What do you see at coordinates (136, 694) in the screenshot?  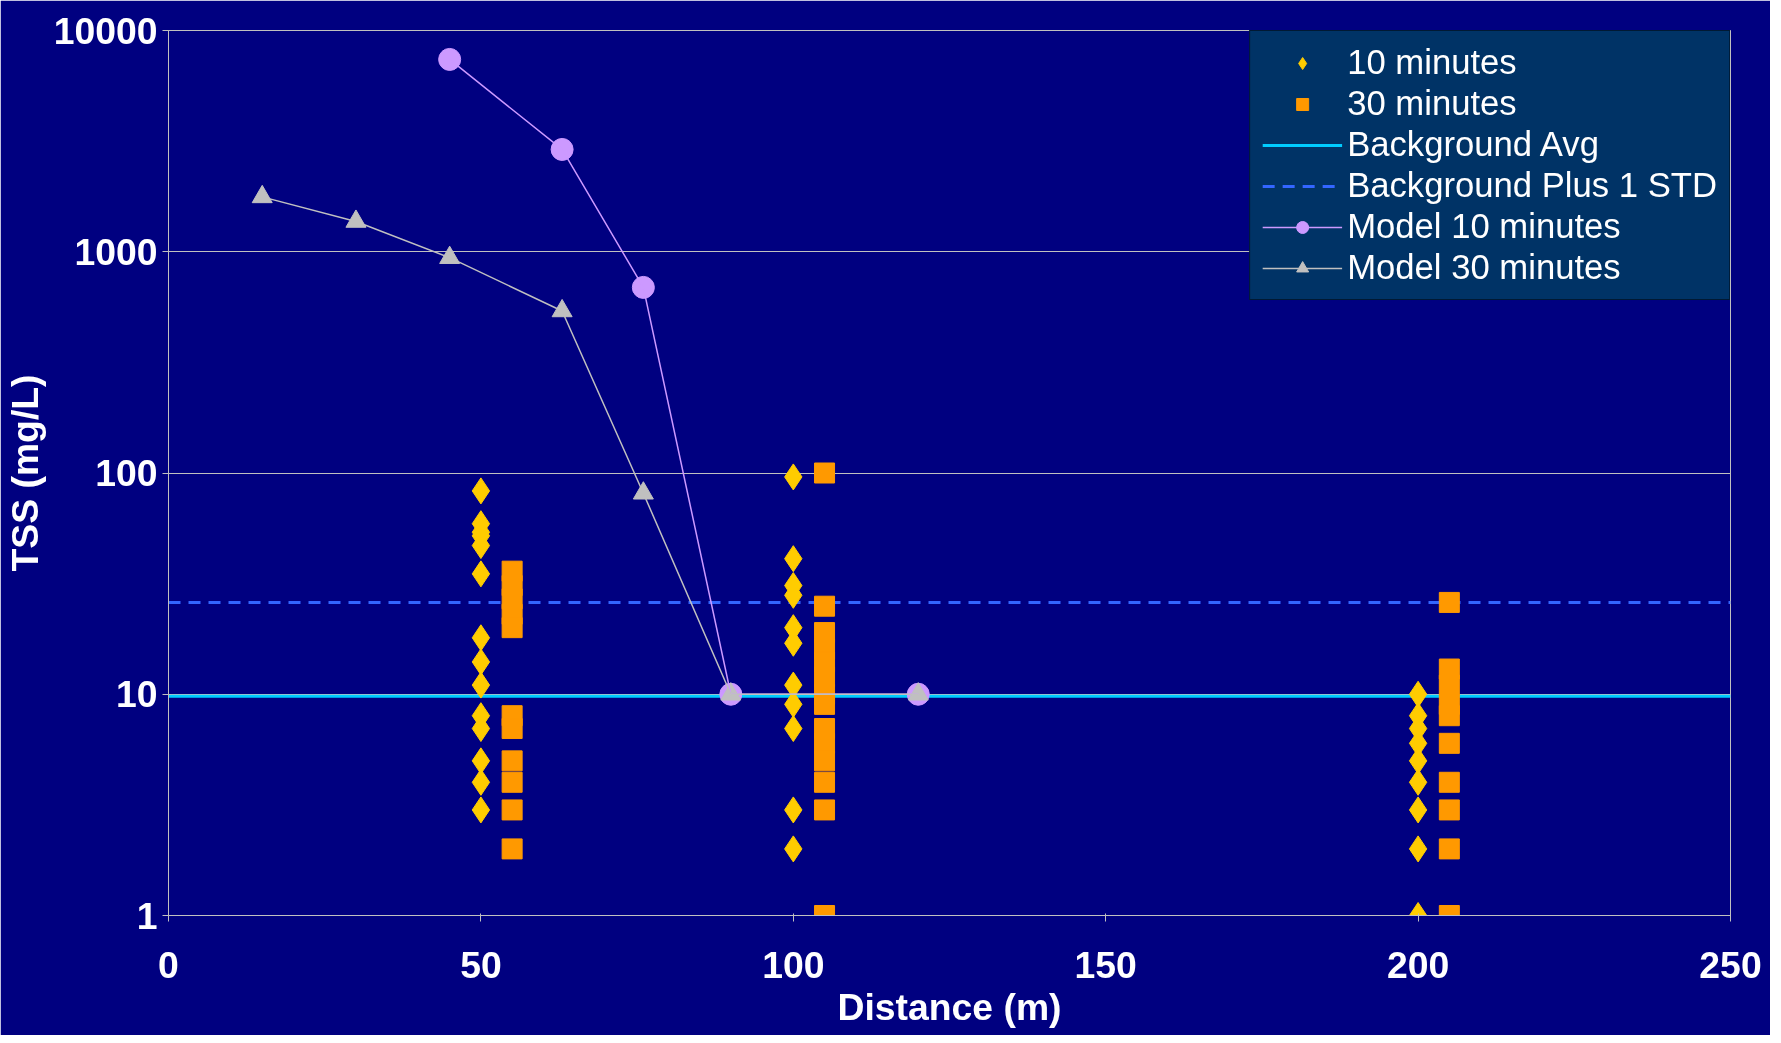 I see `y-tick-label: 10` at bounding box center [136, 694].